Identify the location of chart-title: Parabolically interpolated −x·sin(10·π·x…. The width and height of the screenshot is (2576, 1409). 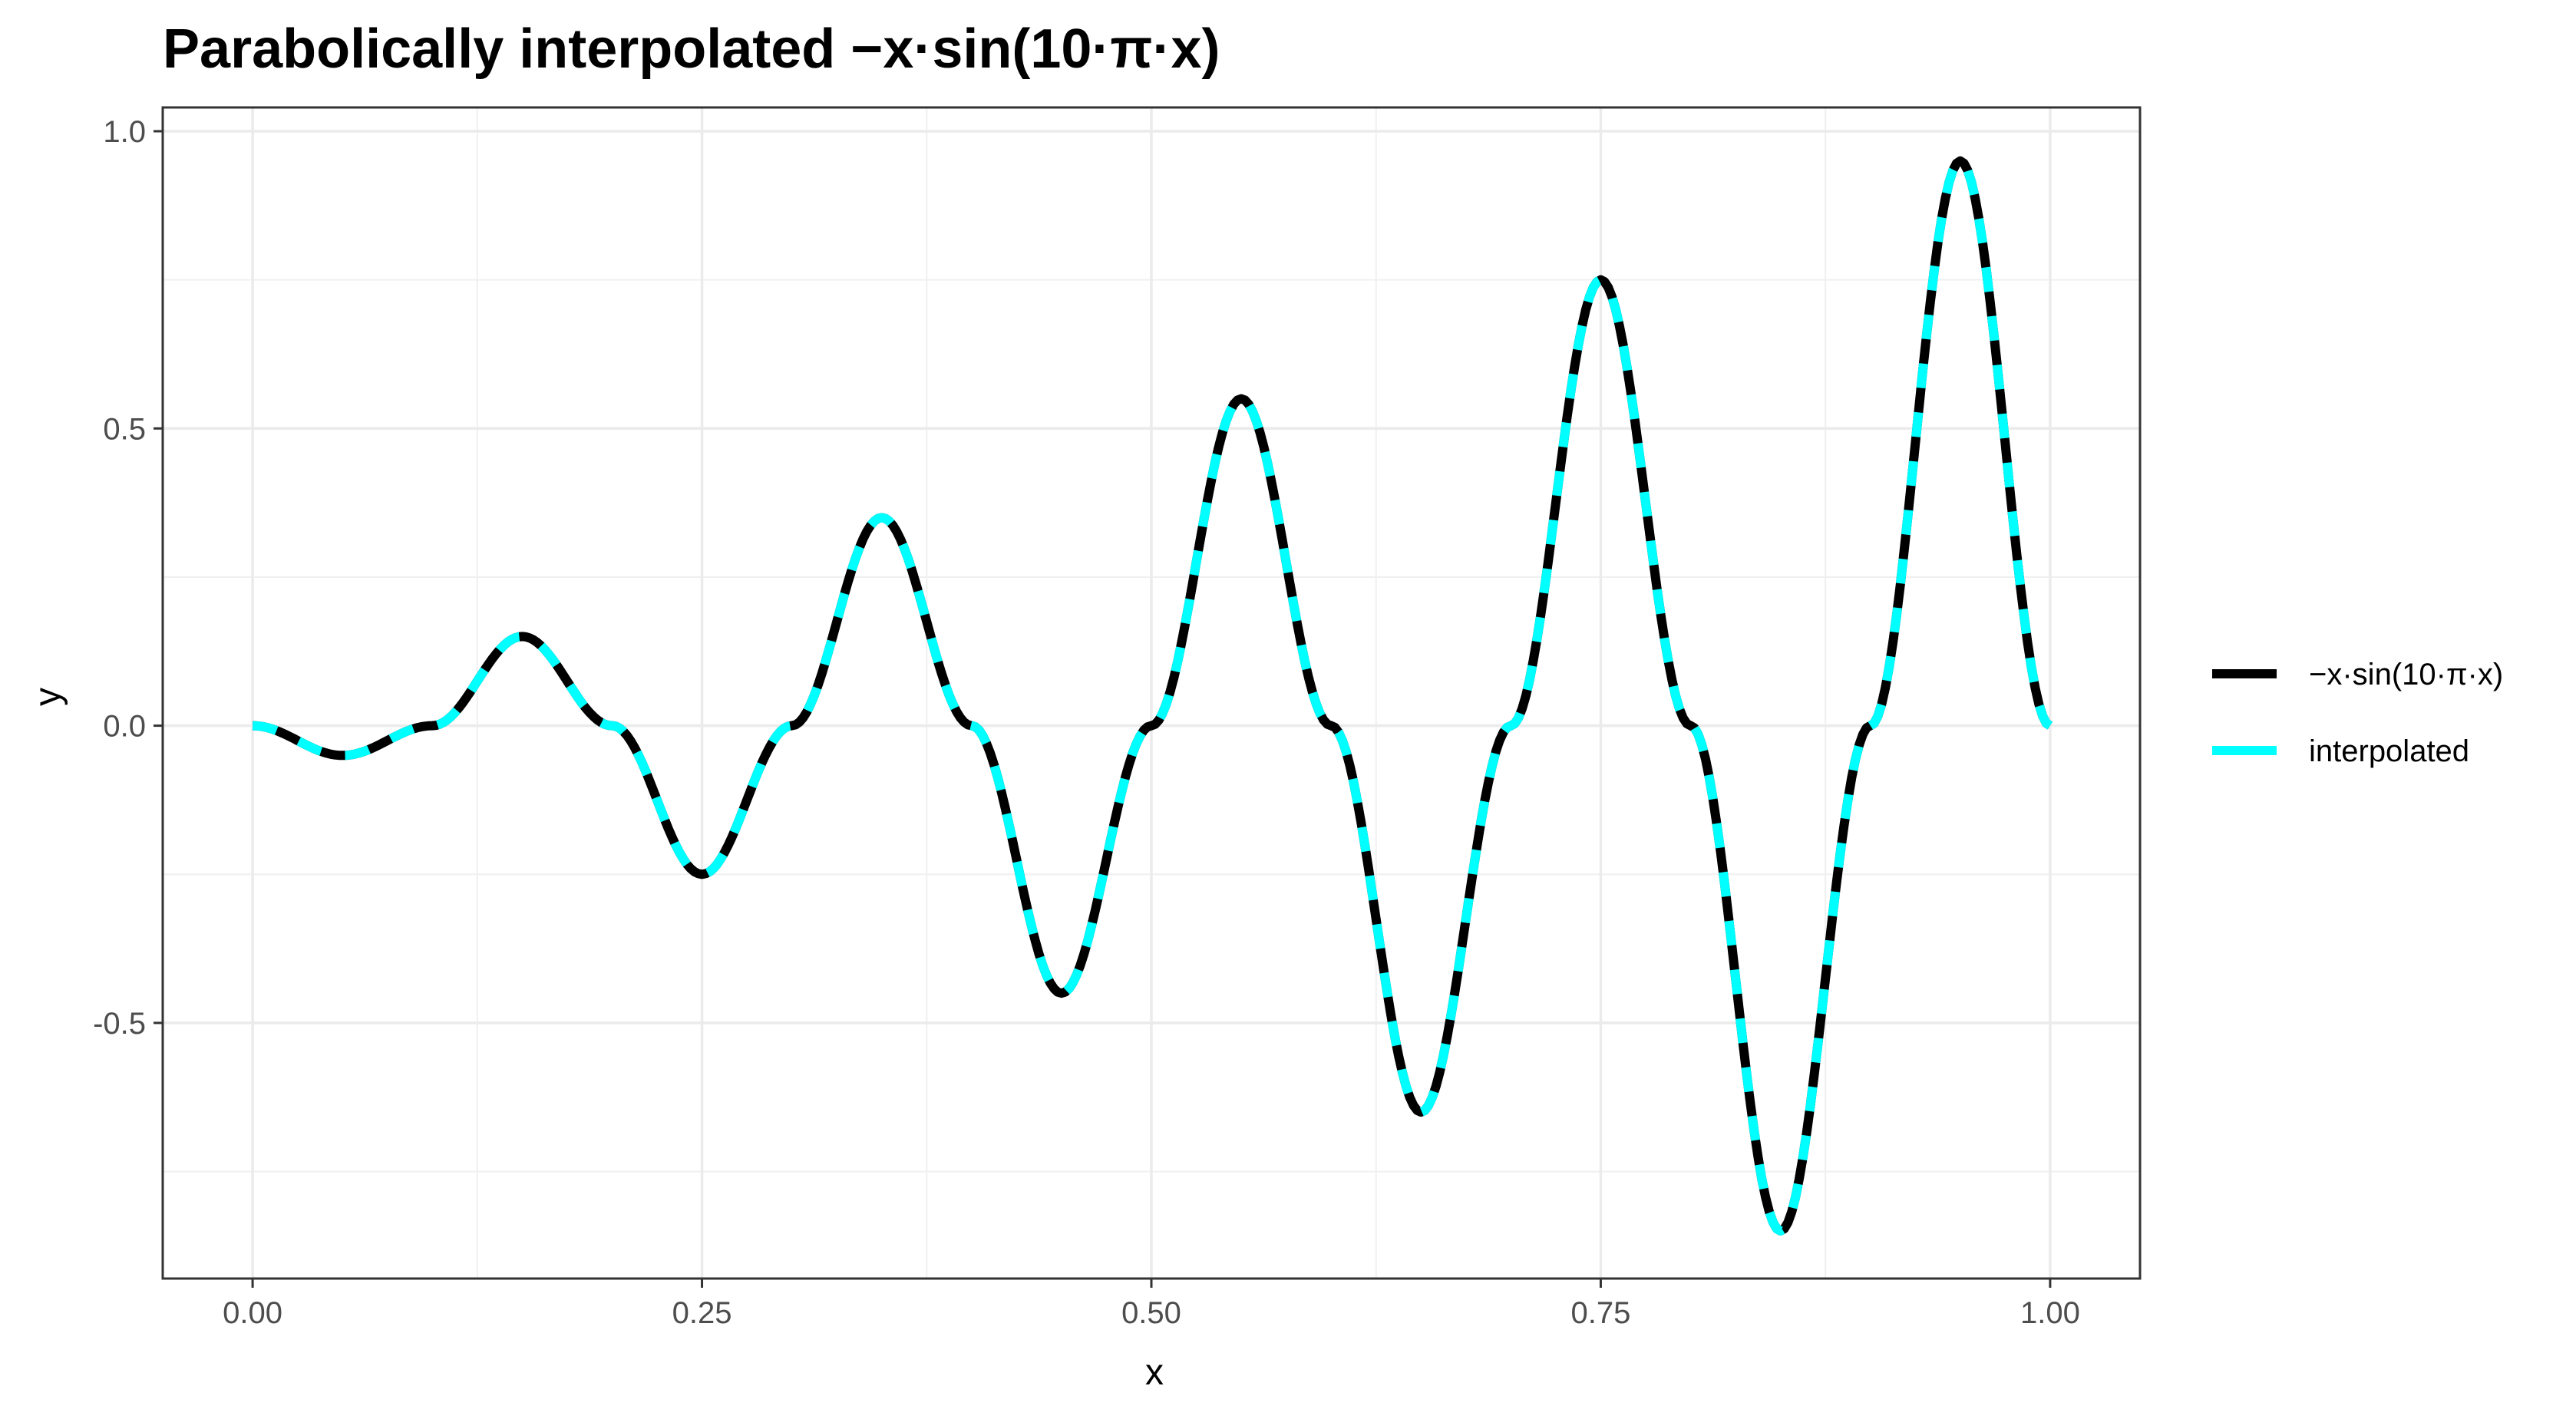
(691, 49).